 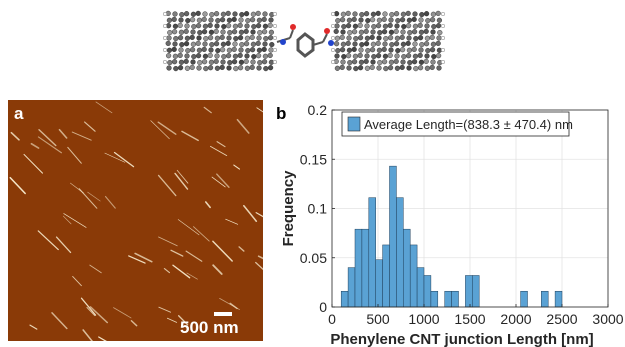 I want to click on y-axis-label: Frequency, so click(x=288, y=208).